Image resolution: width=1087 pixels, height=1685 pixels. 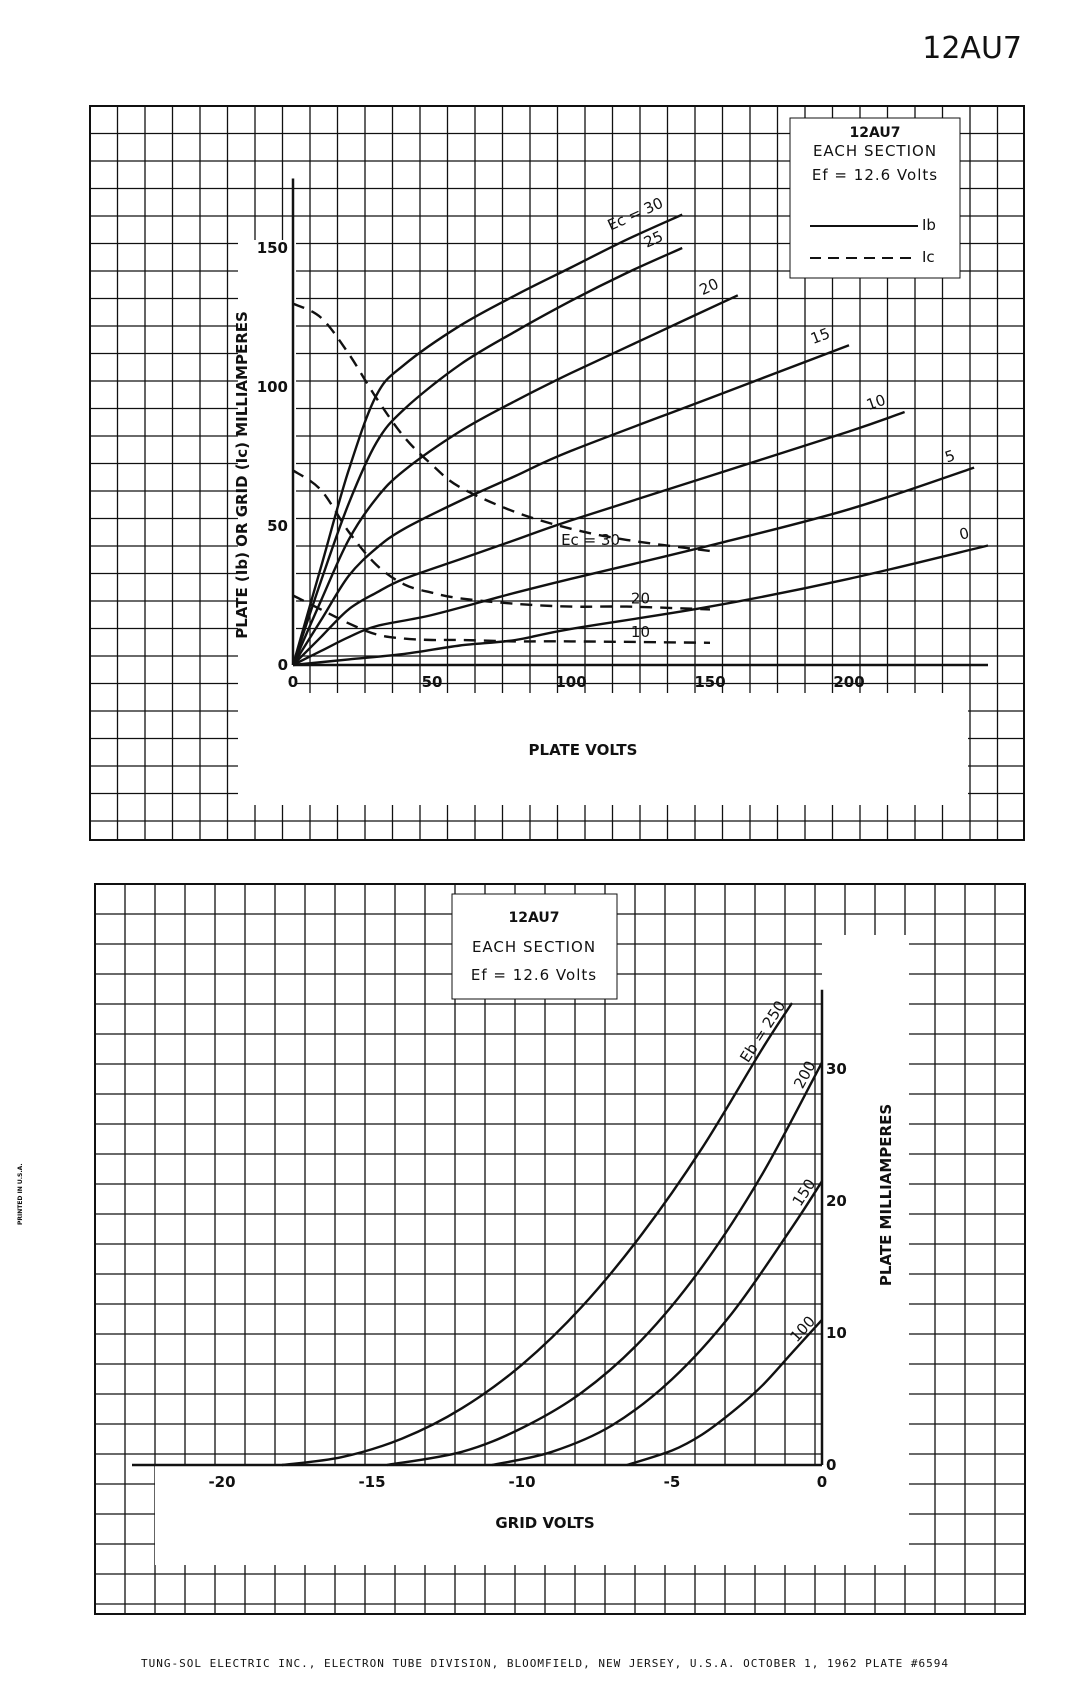 What do you see at coordinates (836, 1333) in the screenshot?
I see `y-tick-label: 10` at bounding box center [836, 1333].